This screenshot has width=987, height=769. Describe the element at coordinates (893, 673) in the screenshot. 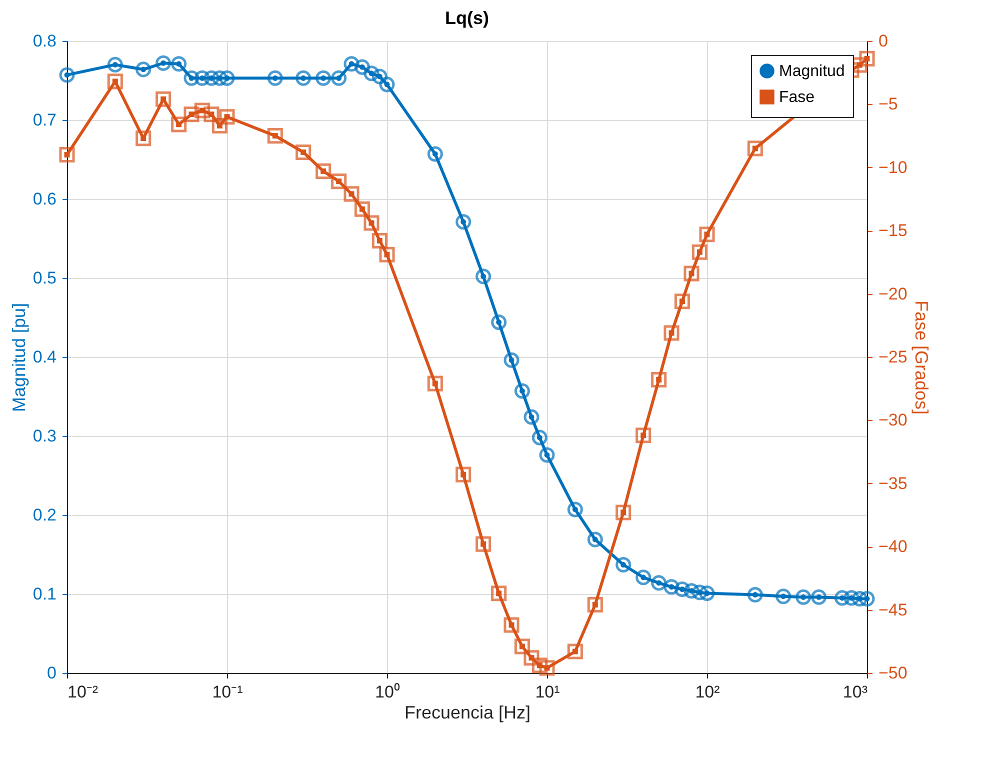

I see `y2-tick-label: −50` at that location.